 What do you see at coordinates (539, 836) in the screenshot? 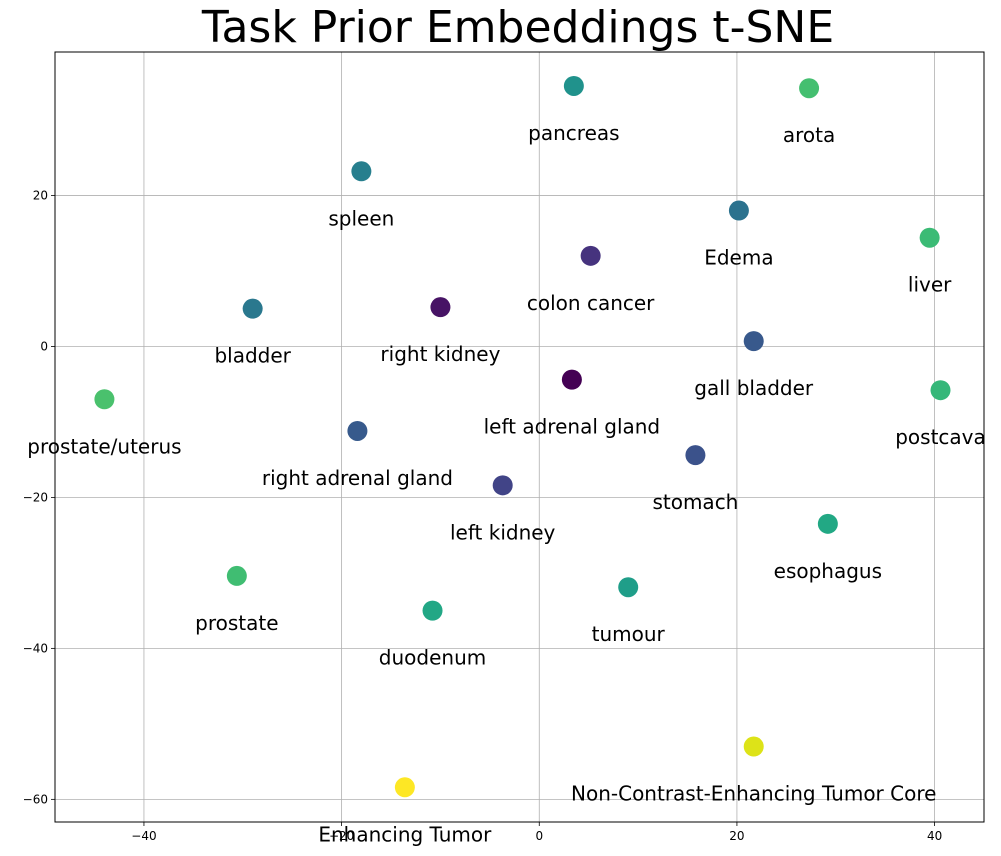
I see `x-tick-label: 0` at bounding box center [539, 836].